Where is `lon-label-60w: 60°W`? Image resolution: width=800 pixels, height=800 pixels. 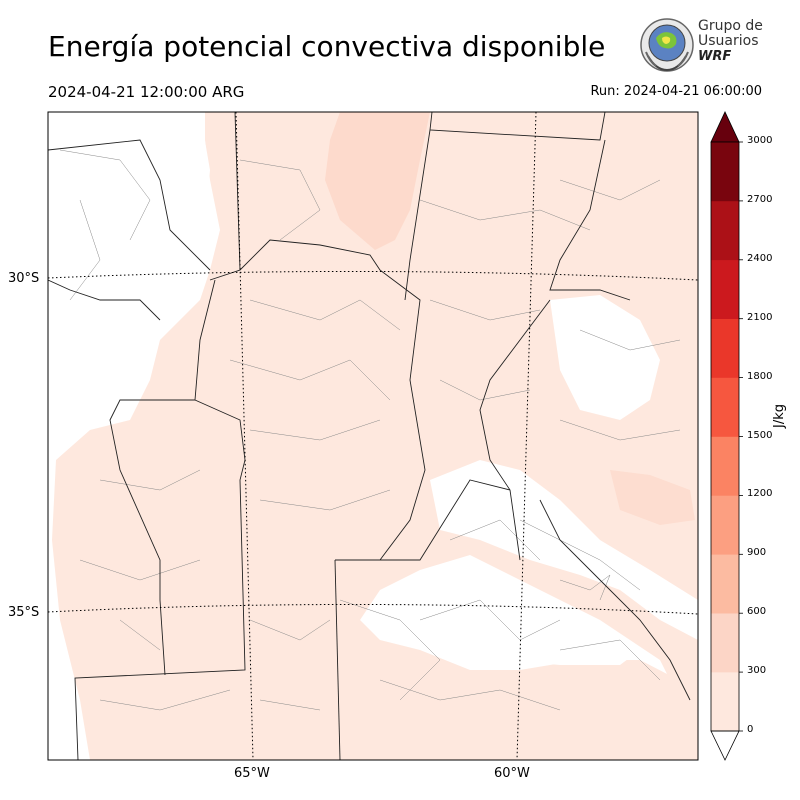 lon-label-60w: 60°W is located at coordinates (512, 773).